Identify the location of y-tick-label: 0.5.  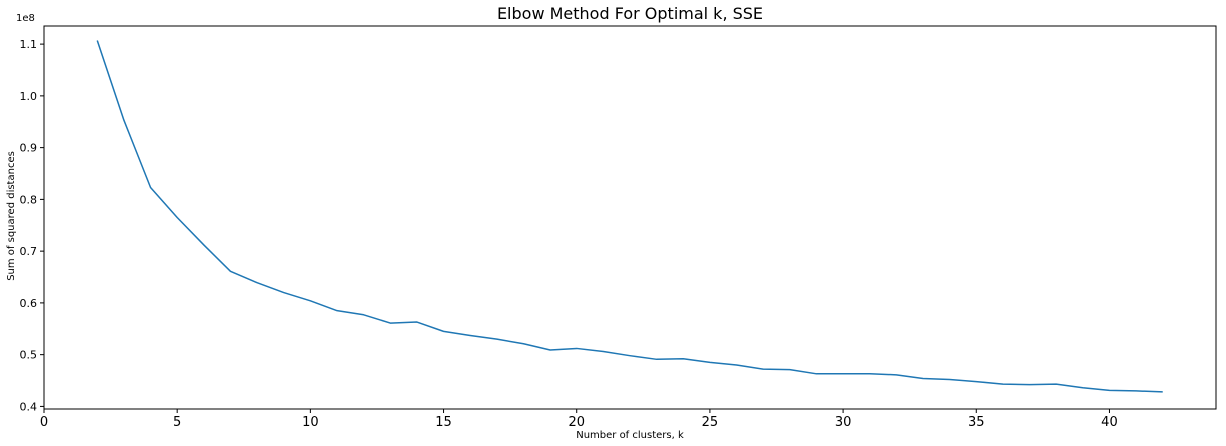
(29, 355).